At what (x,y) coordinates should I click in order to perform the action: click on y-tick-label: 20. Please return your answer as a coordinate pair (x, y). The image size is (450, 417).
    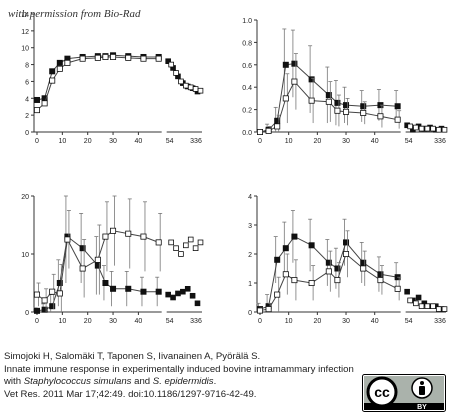
    Looking at the image, I should click on (25, 197).